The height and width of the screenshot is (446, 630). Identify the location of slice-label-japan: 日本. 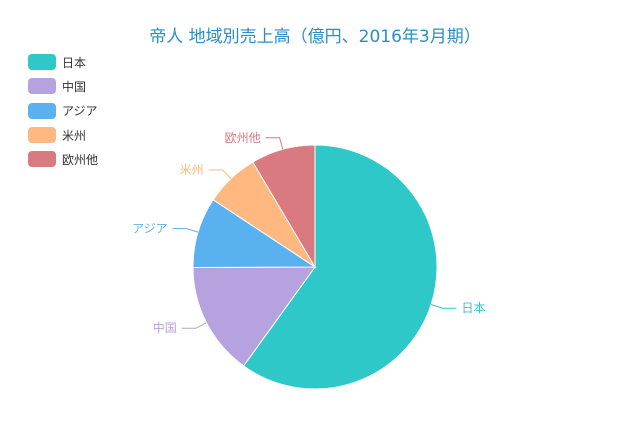
(474, 308).